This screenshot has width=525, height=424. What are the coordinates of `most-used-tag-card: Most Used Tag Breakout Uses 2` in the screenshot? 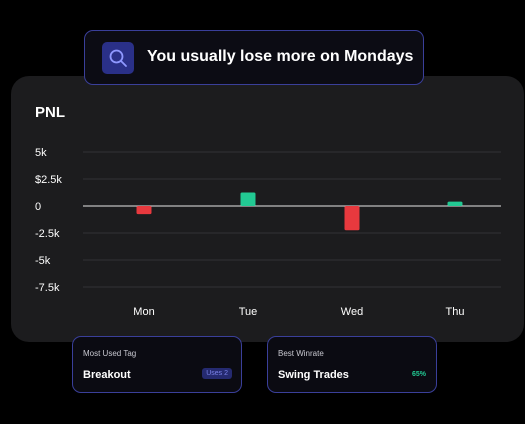 It's located at (157, 364).